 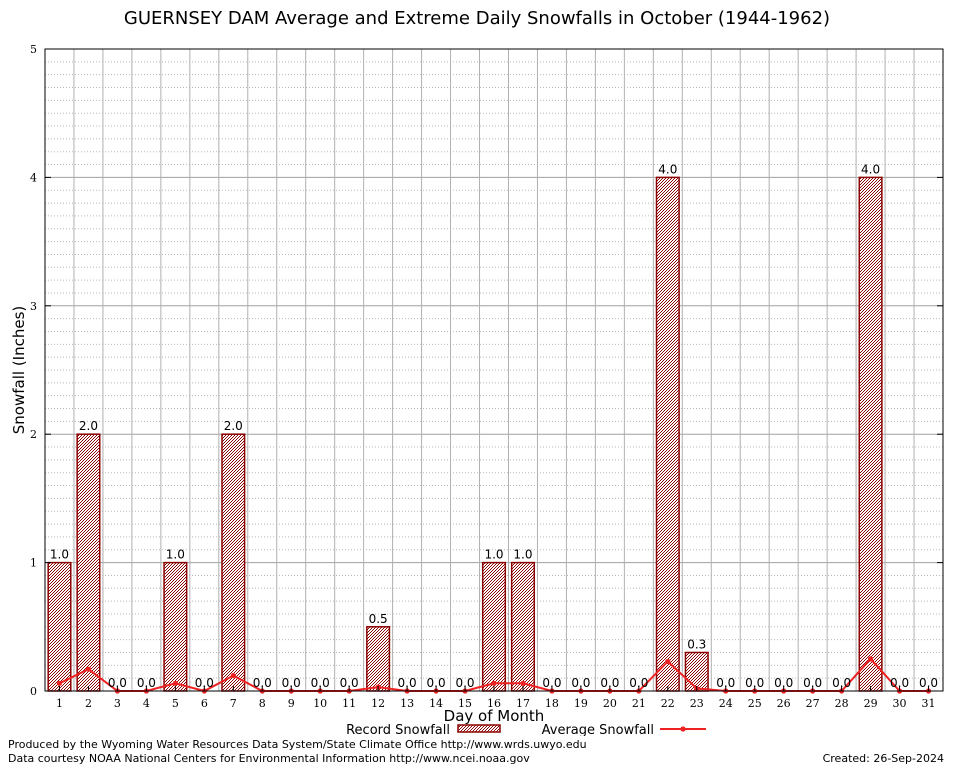 What do you see at coordinates (88, 426) in the screenshot?
I see `data-label-day-2: 2.0` at bounding box center [88, 426].